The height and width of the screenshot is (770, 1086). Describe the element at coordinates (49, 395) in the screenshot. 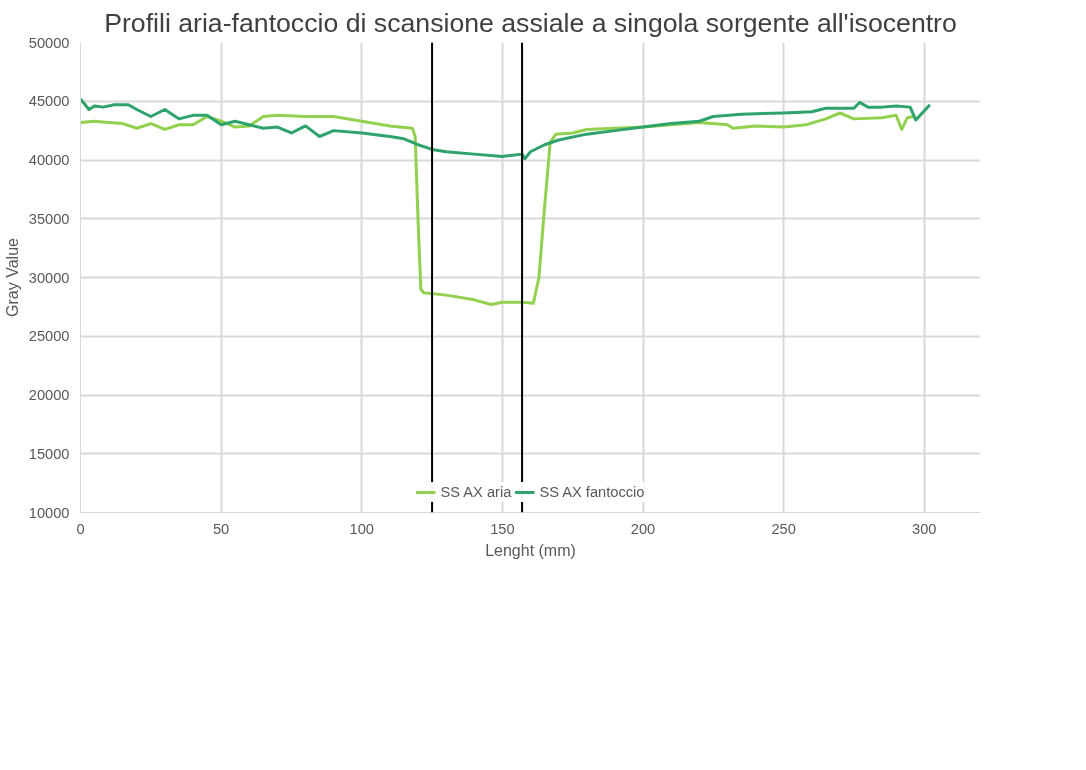

I see `y-tick-label: 20000` at that location.